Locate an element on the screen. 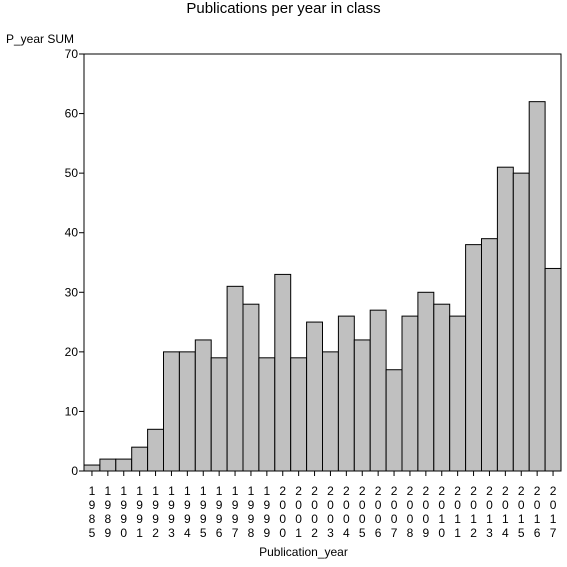 This screenshot has height=567, width=567. bar-2011 is located at coordinates (458, 393).